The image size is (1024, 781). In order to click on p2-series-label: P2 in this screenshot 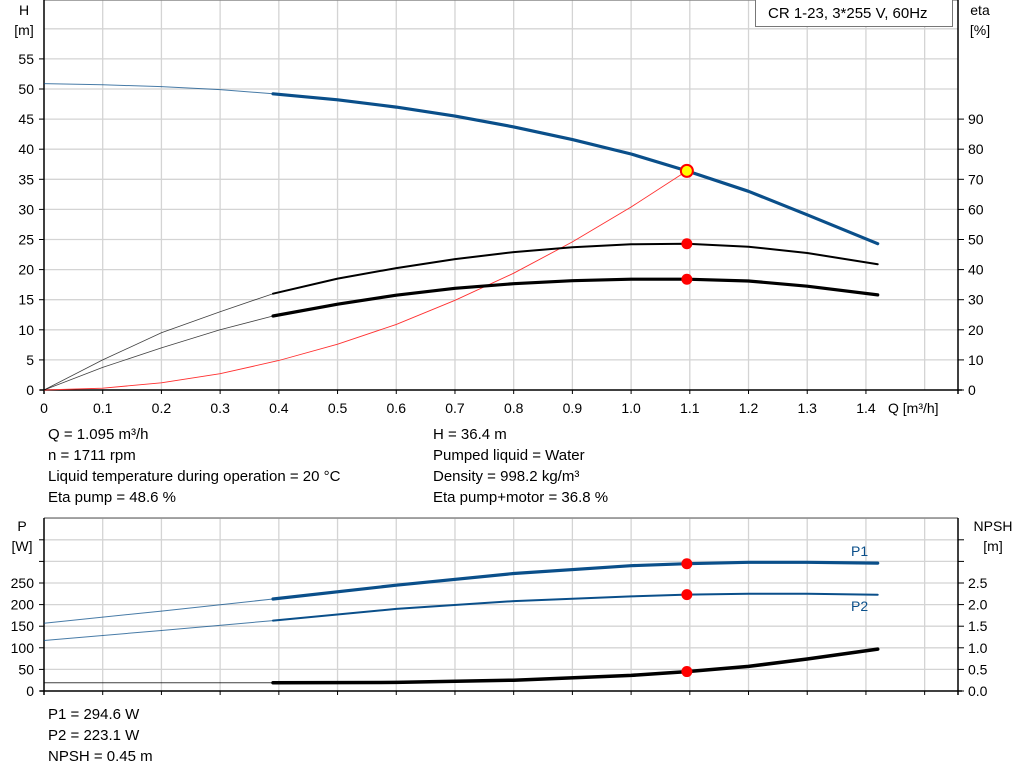, I will do `click(859, 606)`.